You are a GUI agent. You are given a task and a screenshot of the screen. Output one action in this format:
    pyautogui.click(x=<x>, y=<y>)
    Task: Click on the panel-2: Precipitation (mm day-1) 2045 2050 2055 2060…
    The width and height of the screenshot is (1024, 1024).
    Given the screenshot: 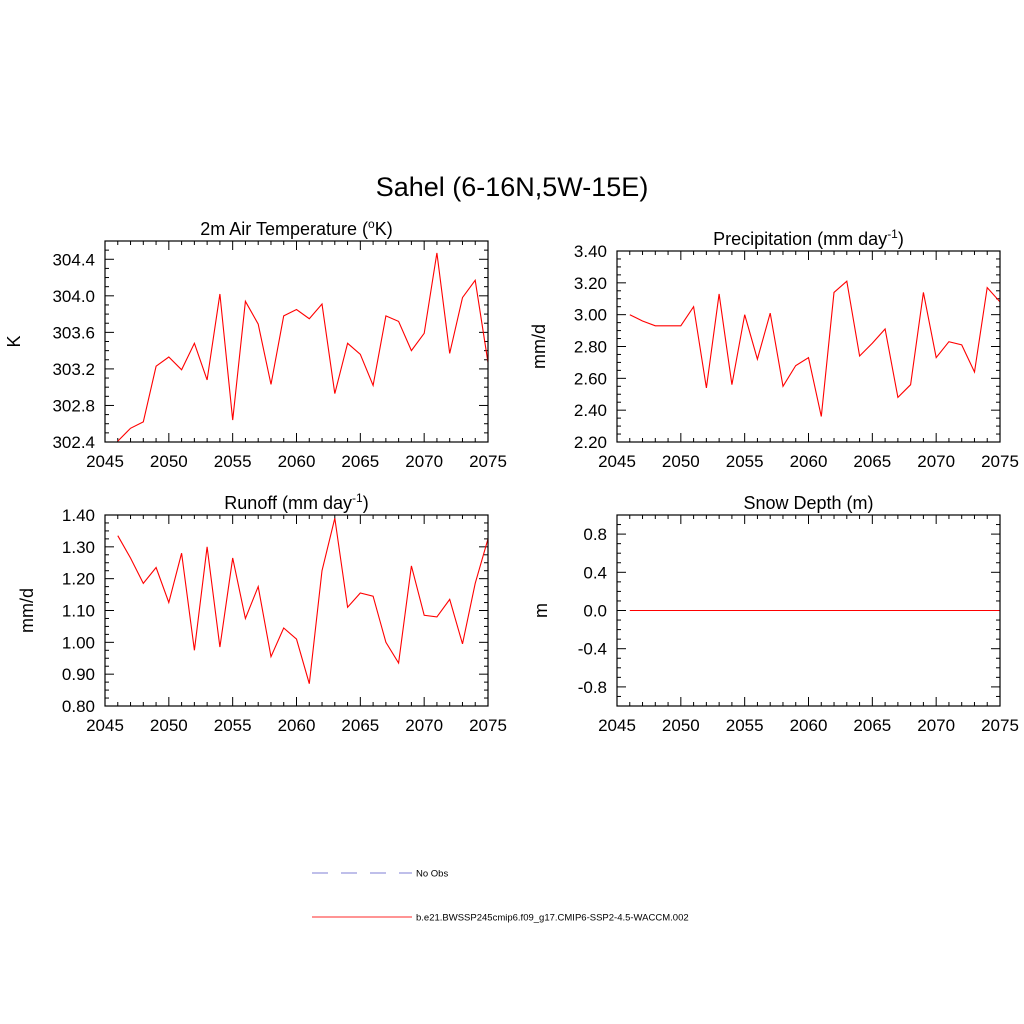 What is the action you would take?
    pyautogui.click(x=774, y=349)
    